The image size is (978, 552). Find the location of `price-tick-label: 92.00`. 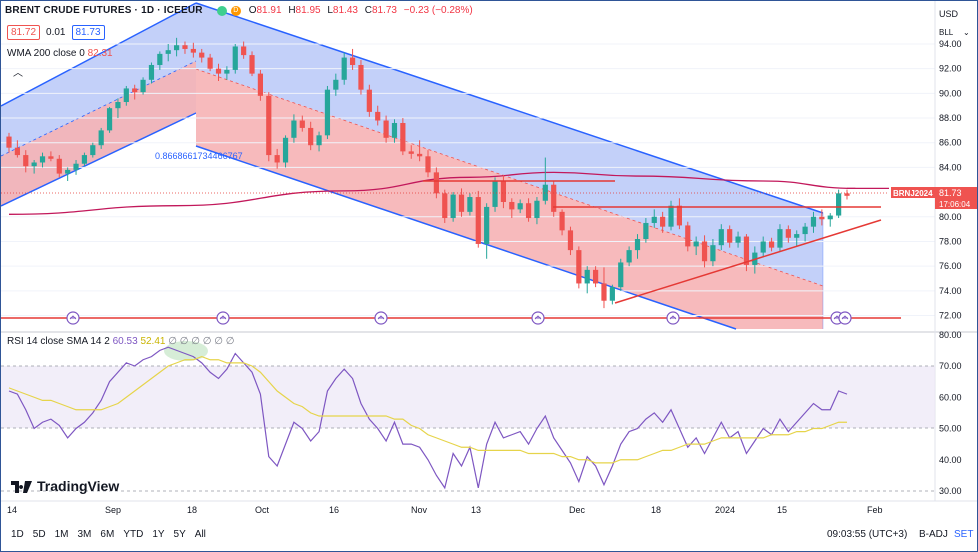

price-tick-label: 92.00 is located at coordinates (950, 69).